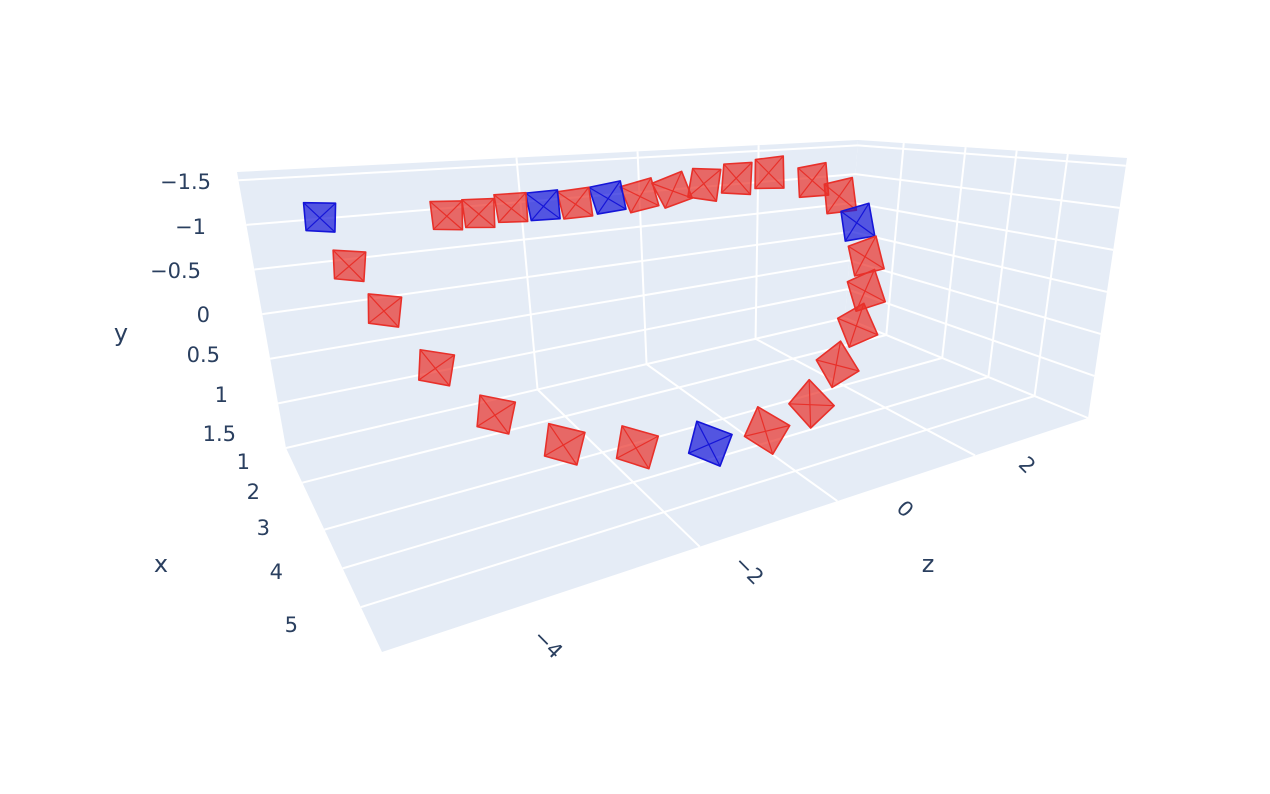  I want to click on y-tick-label: −1, so click(190, 227).